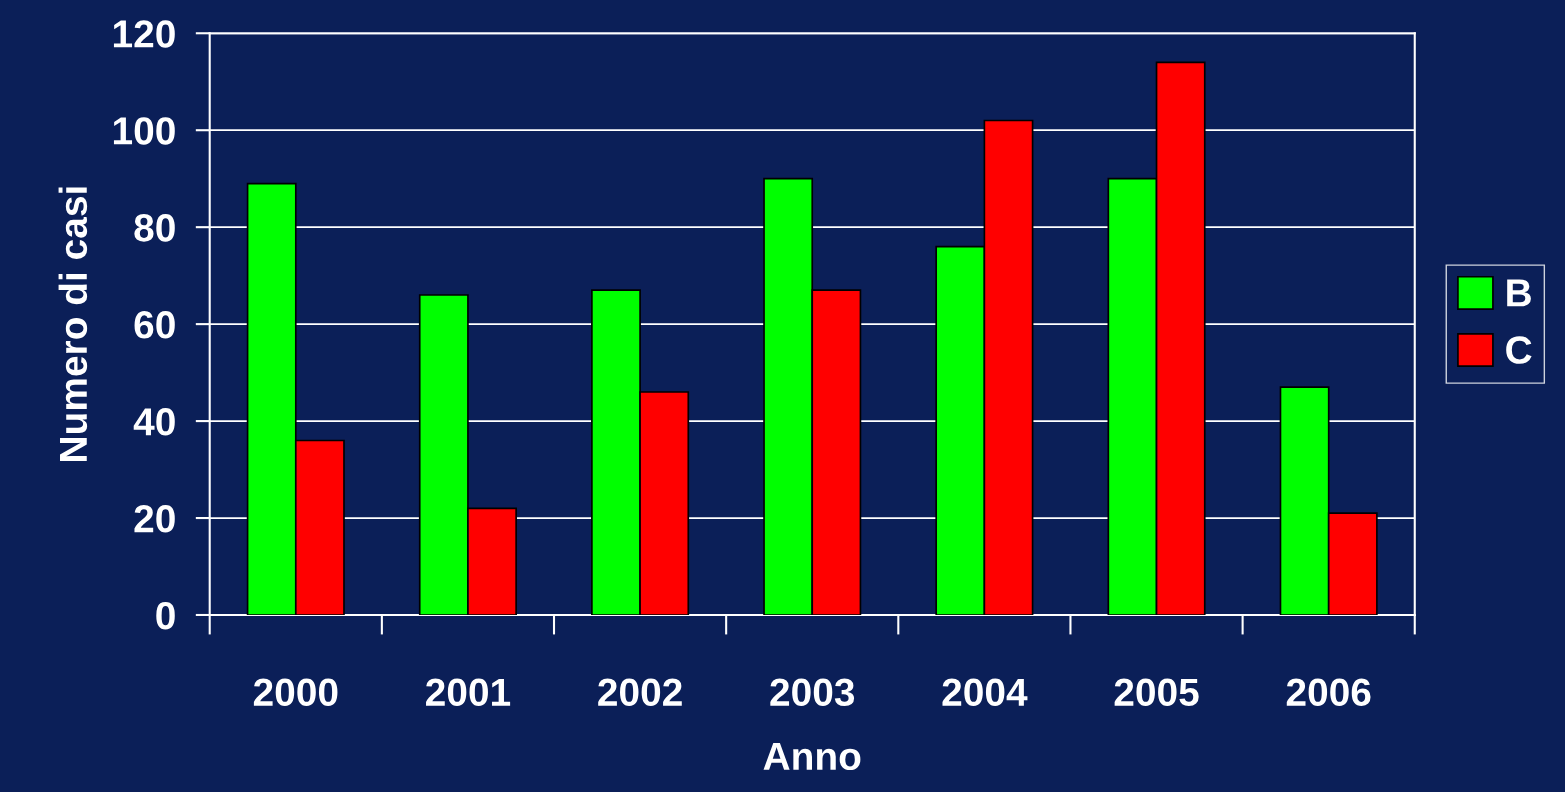  I want to click on x-tick-label: 2006, so click(1328, 692).